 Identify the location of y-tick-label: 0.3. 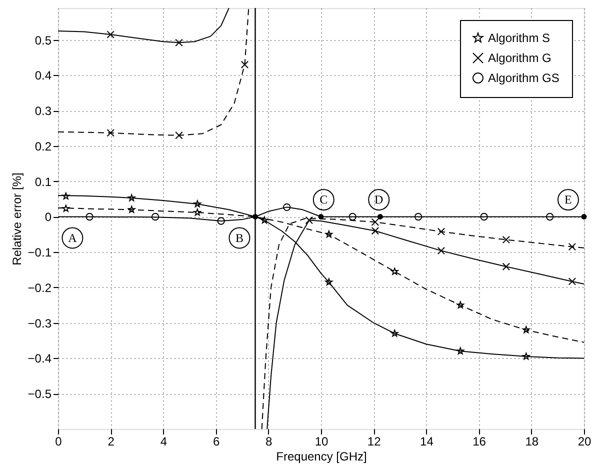
(43, 111).